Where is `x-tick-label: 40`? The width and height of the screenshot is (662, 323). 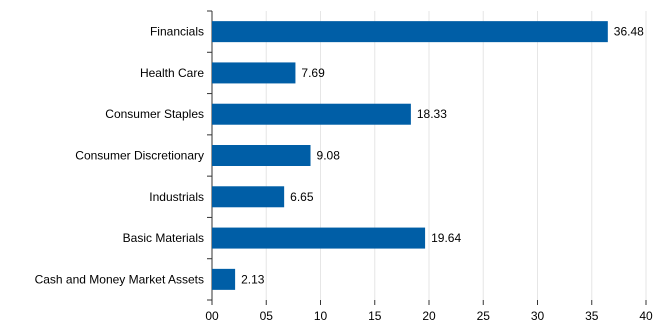 x-tick-label: 40 is located at coordinates (646, 316).